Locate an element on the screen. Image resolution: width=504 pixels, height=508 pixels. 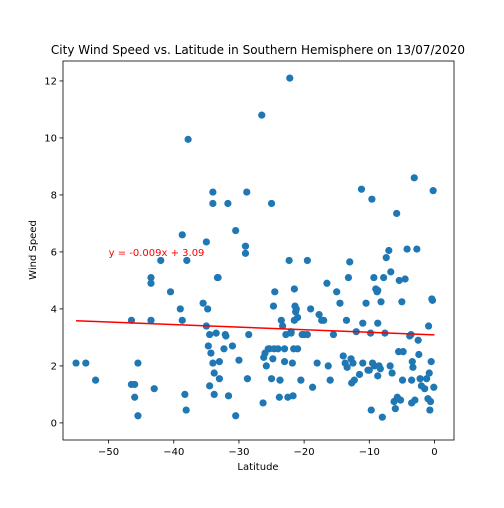
regression-line is located at coordinates (255, 327).